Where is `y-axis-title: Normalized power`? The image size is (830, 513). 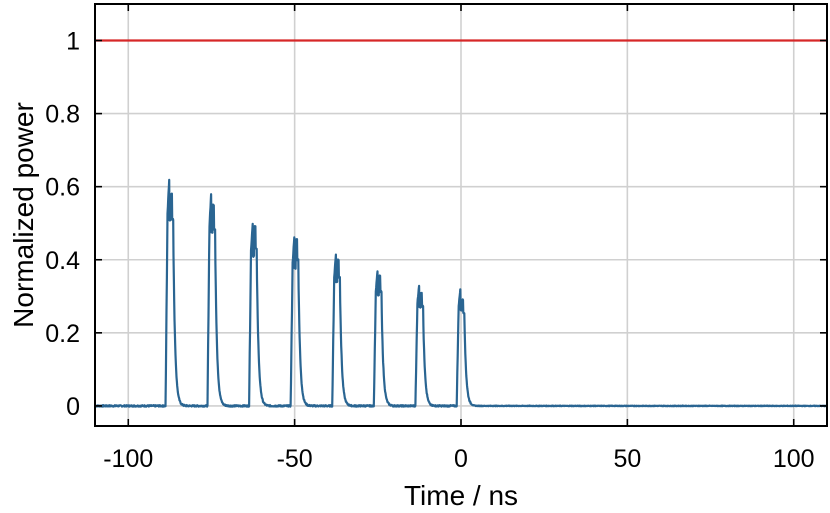 y-axis-title: Normalized power is located at coordinates (23, 215).